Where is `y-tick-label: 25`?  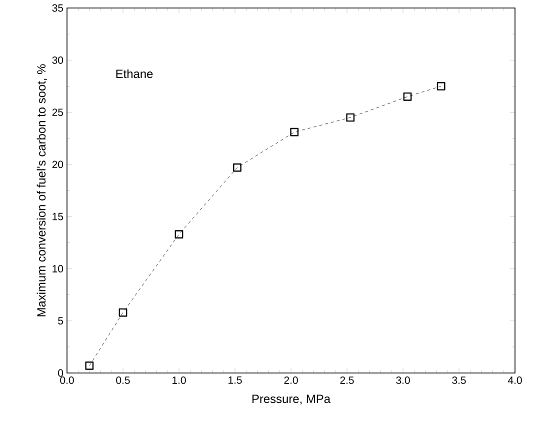 y-tick-label: 25 is located at coordinates (58, 112).